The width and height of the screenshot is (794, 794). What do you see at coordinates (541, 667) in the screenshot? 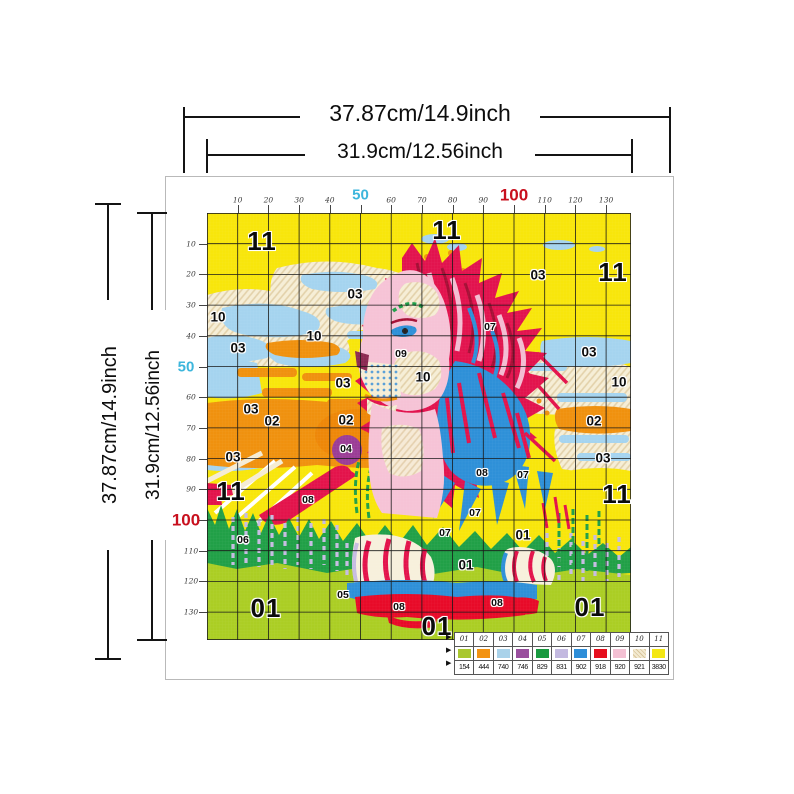
I see `legend-floss: 829` at bounding box center [541, 667].